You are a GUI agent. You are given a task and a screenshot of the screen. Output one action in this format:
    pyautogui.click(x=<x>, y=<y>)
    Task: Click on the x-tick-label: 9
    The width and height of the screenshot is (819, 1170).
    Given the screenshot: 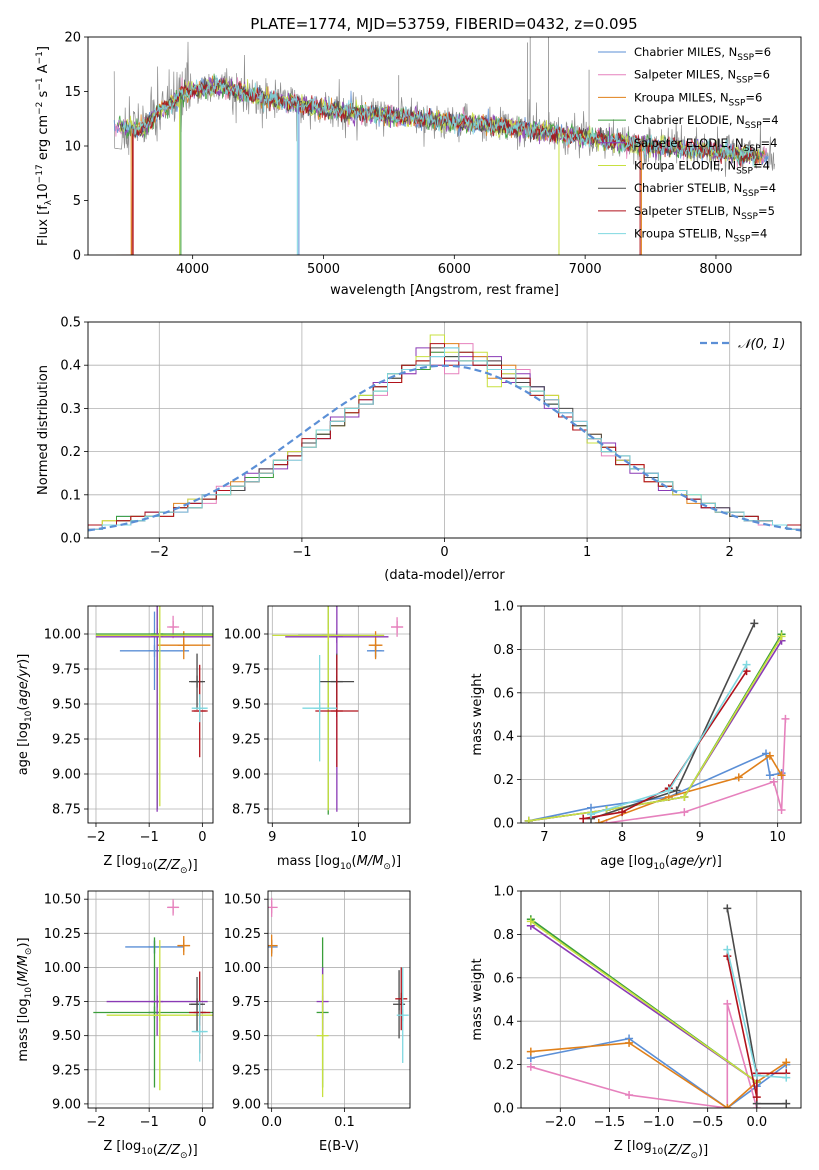 What is the action you would take?
    pyautogui.click(x=272, y=837)
    